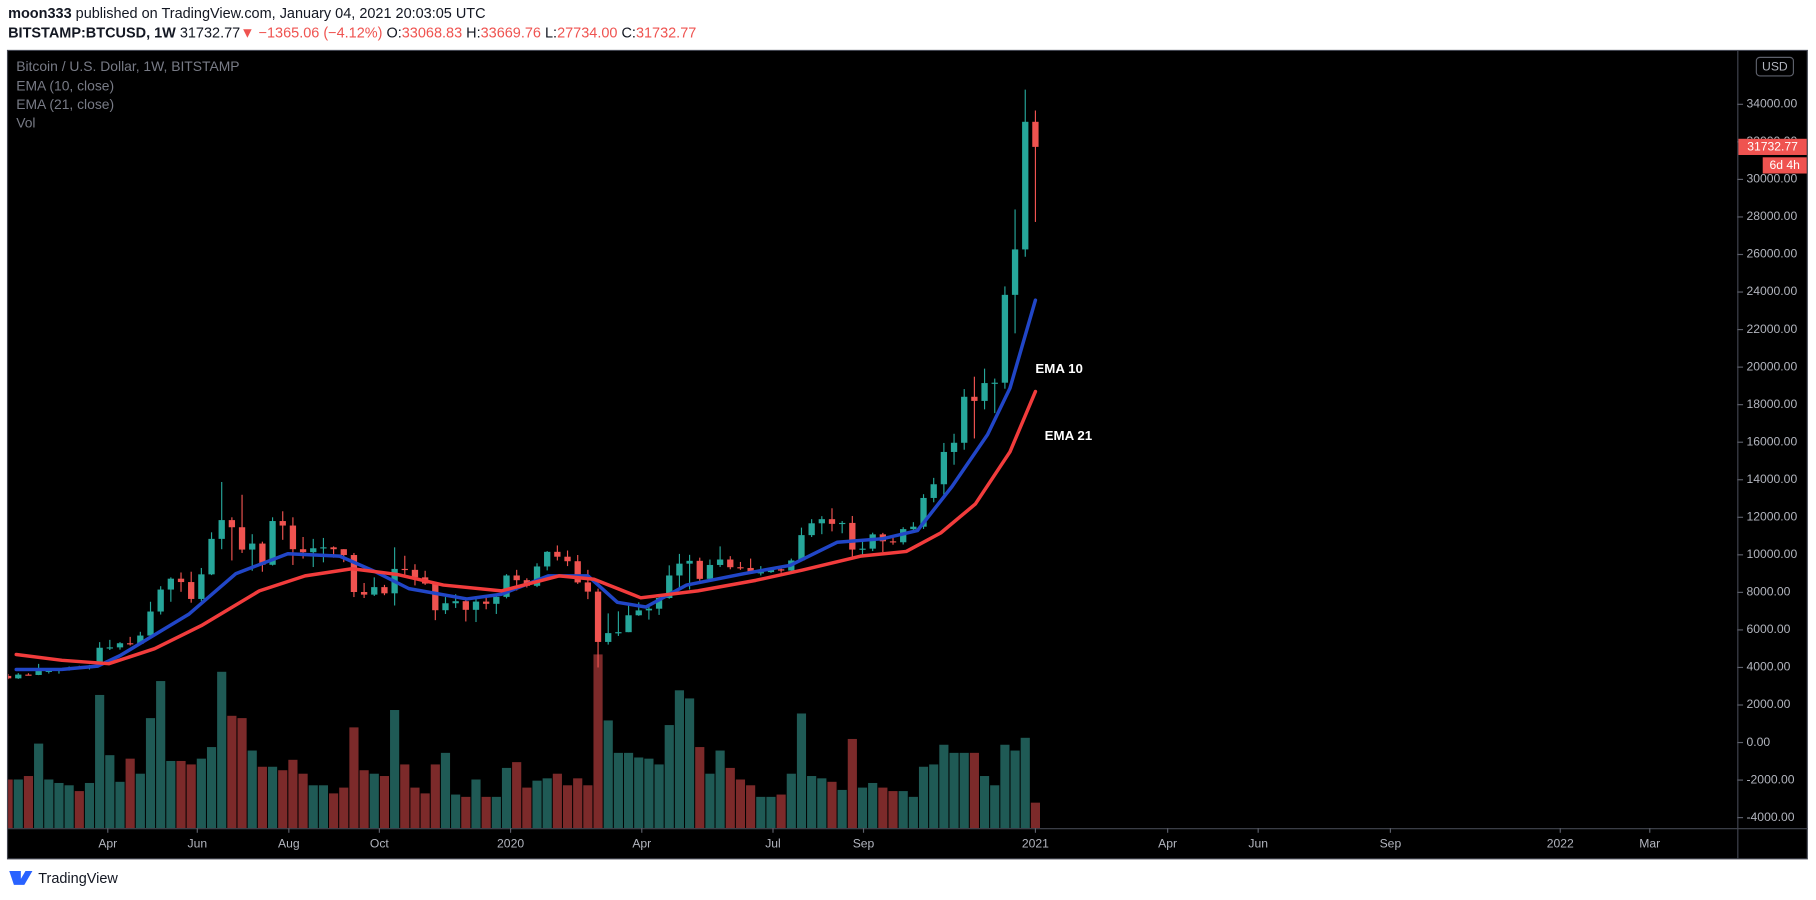 The width and height of the screenshot is (1816, 900). What do you see at coordinates (321, 33) in the screenshot?
I see `change: −1365.06 (−4.12%)` at bounding box center [321, 33].